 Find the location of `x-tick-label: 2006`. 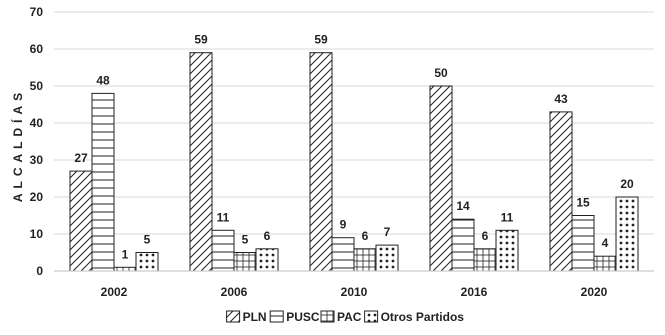

x-tick-label: 2006 is located at coordinates (234, 292).